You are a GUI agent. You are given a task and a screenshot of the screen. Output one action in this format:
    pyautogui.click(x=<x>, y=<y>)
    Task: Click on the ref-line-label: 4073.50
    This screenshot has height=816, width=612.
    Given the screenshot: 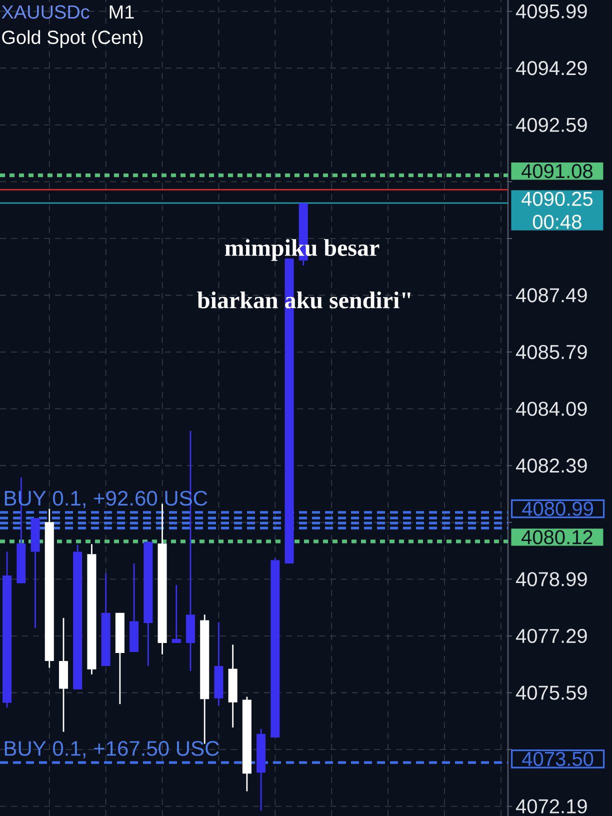 What is the action you would take?
    pyautogui.click(x=558, y=759)
    